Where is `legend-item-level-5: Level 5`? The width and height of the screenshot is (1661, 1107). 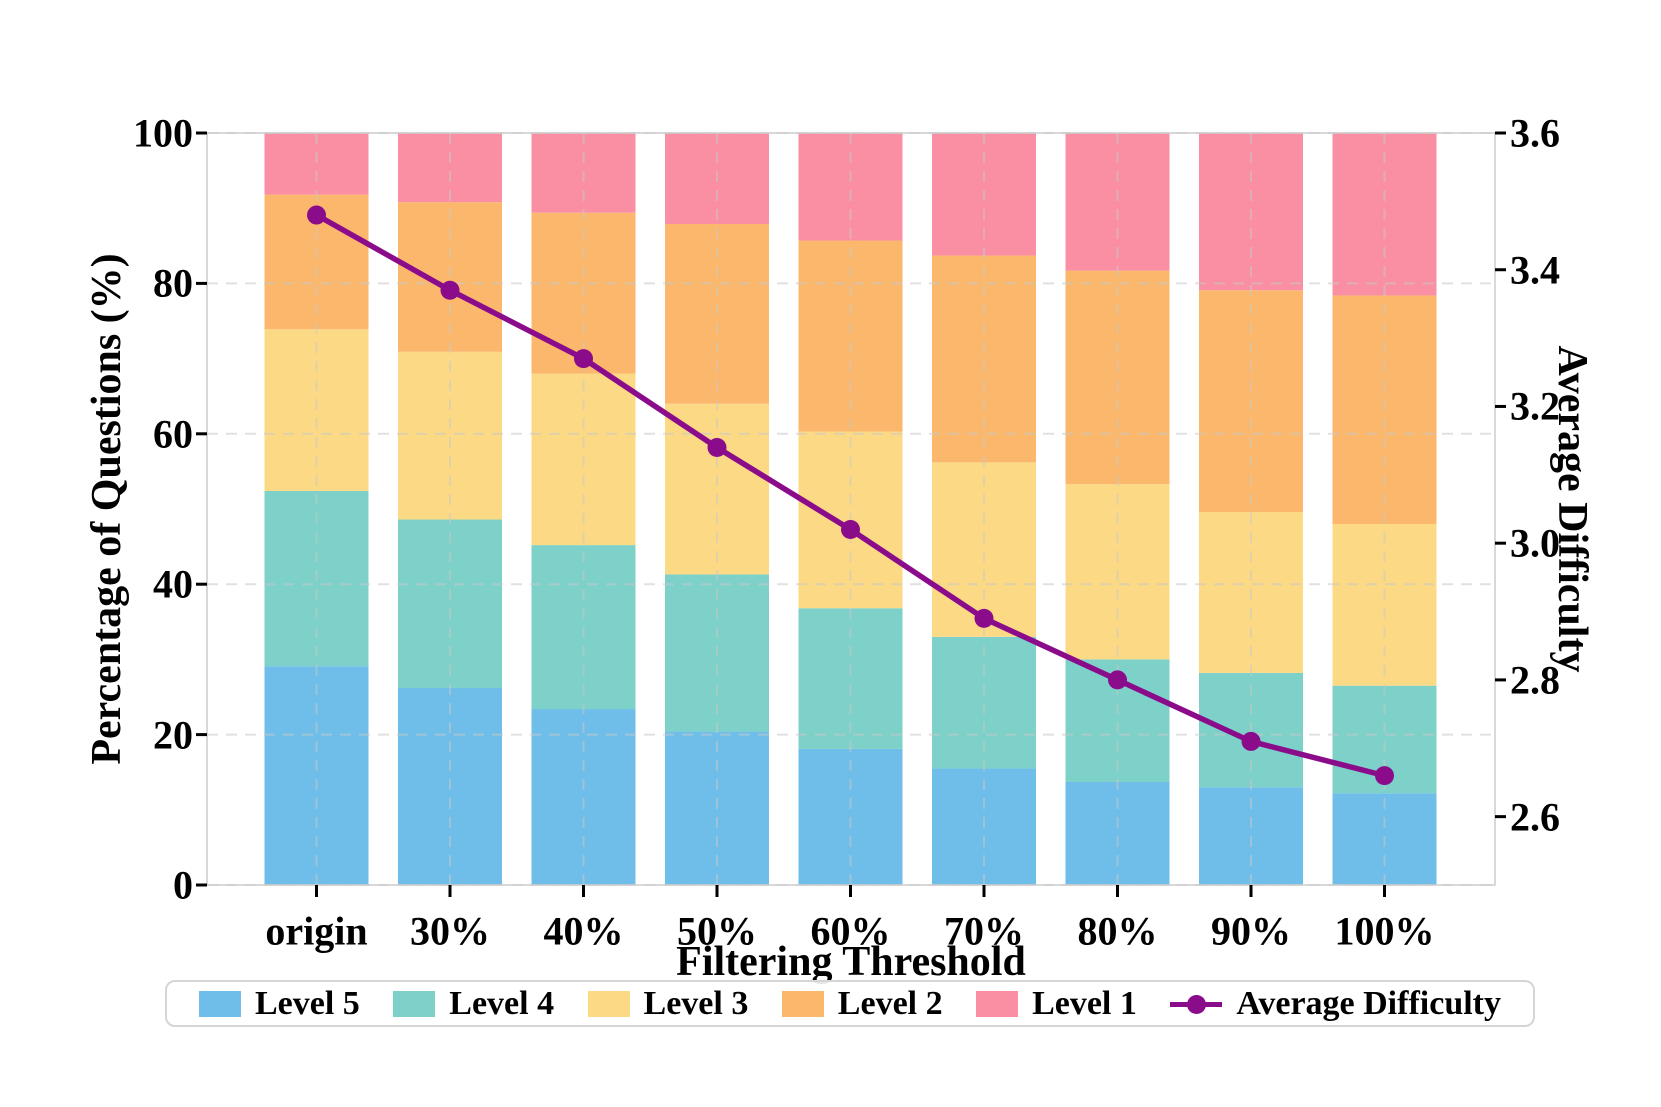 legend-item-level-5: Level 5 is located at coordinates (279, 1004).